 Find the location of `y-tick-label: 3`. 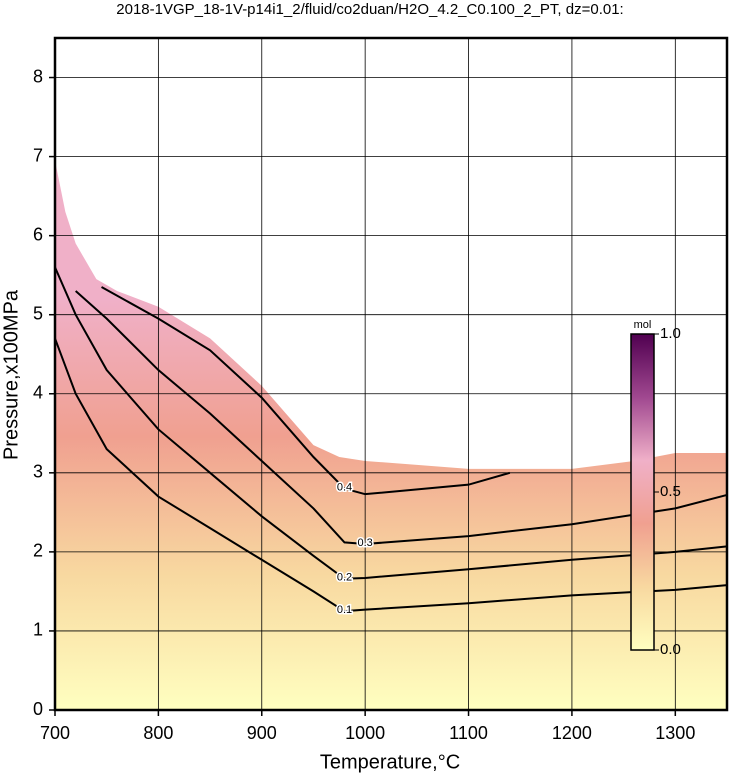

y-tick-label: 3 is located at coordinates (38, 472).